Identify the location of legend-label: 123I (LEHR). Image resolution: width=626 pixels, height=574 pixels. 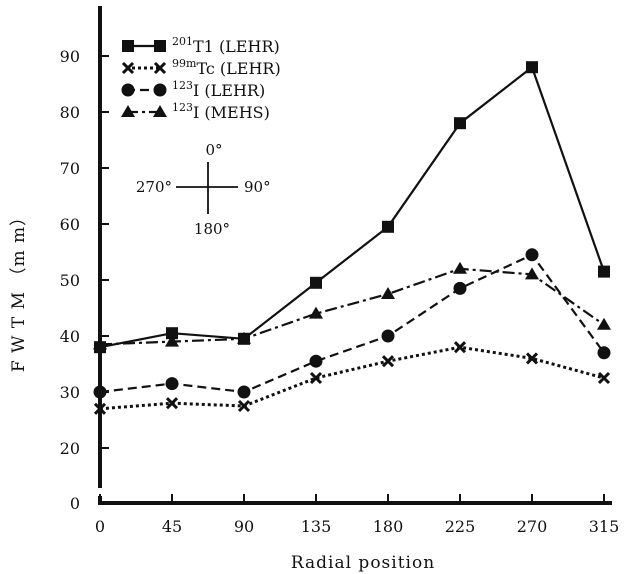
(218, 89).